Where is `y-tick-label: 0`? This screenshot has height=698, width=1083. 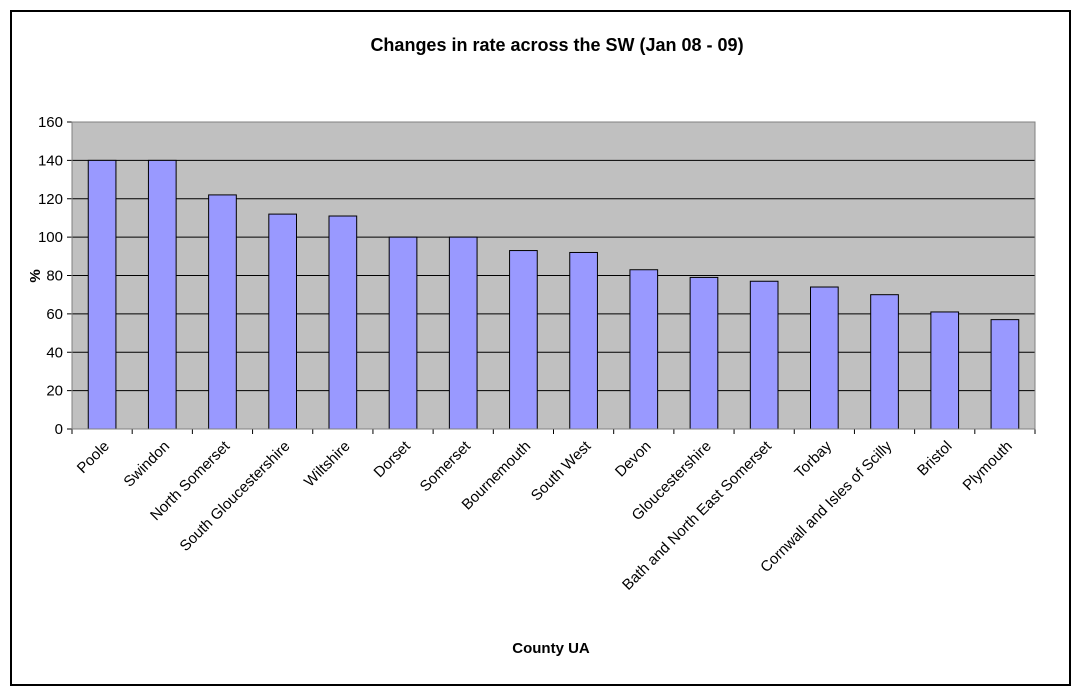 y-tick-label: 0 is located at coordinates (59, 429).